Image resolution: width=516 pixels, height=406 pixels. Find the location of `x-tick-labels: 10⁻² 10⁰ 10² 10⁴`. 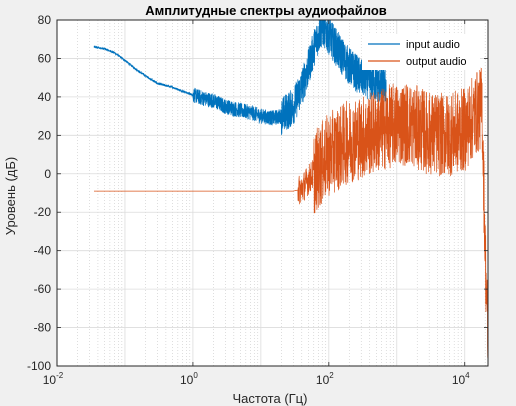

x-tick-labels: 10⁻² 10⁰ 10² 10⁴ is located at coordinates (256, 379).